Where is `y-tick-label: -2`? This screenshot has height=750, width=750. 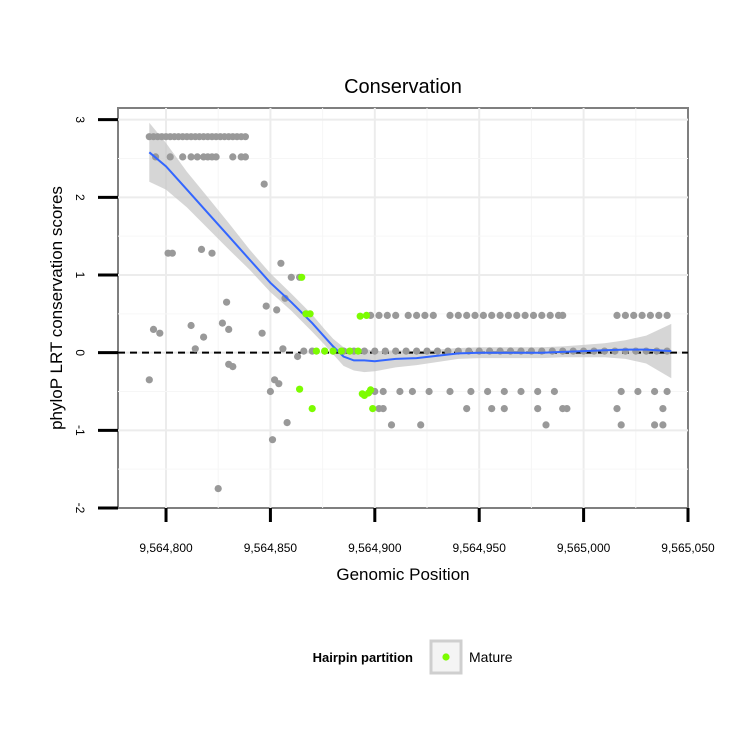 y-tick-label: -2 is located at coordinates (80, 508).